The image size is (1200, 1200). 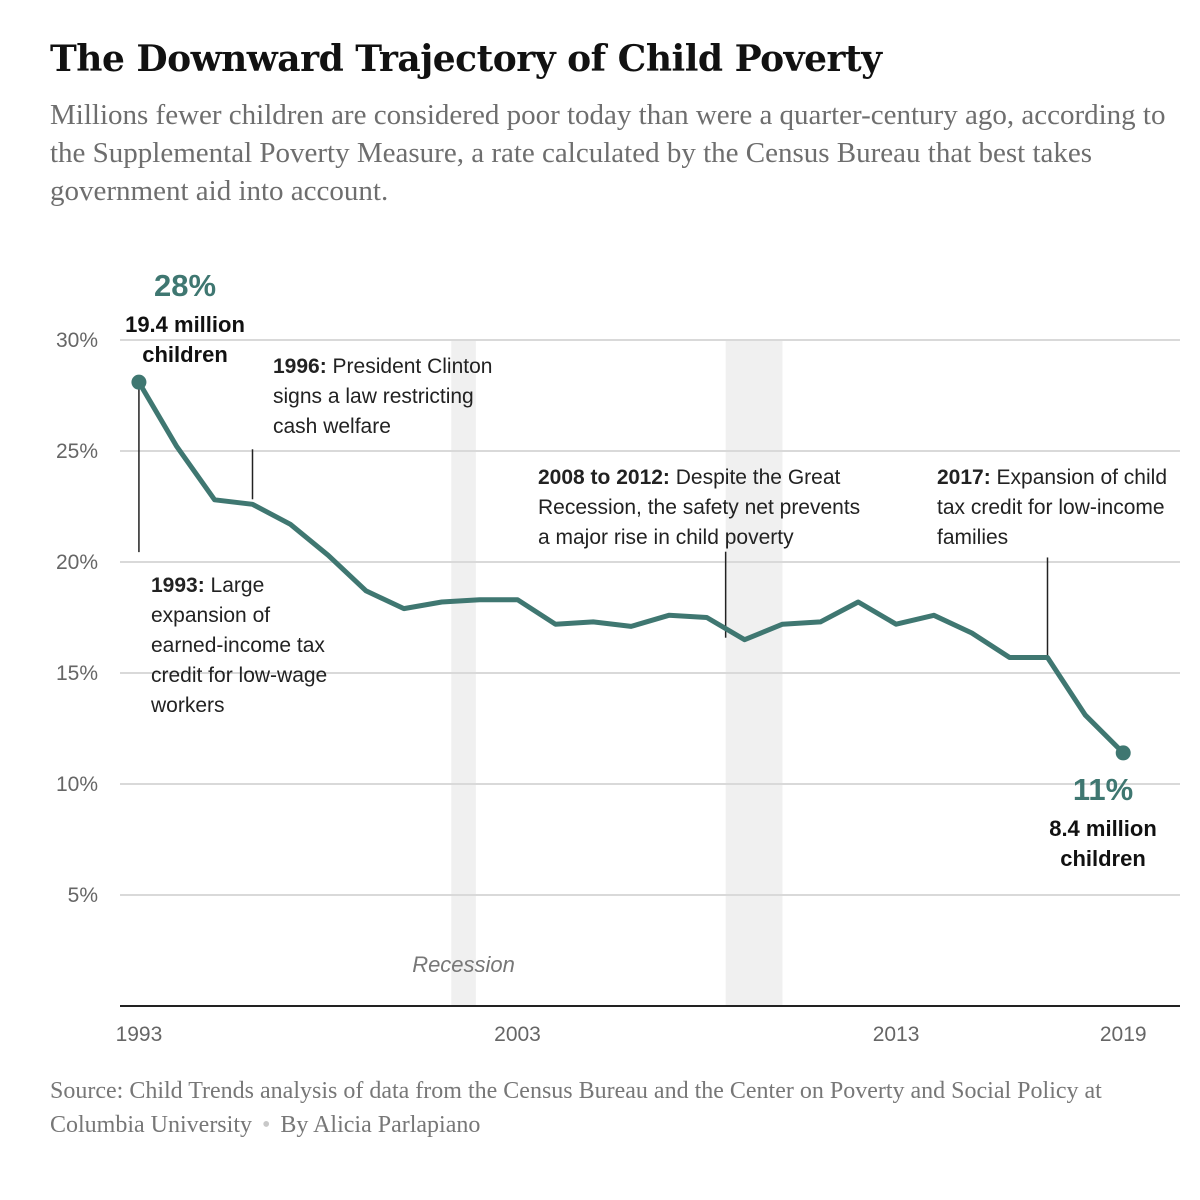 What do you see at coordinates (238, 645) in the screenshot?
I see `annotation-1993-line: earned-income tax` at bounding box center [238, 645].